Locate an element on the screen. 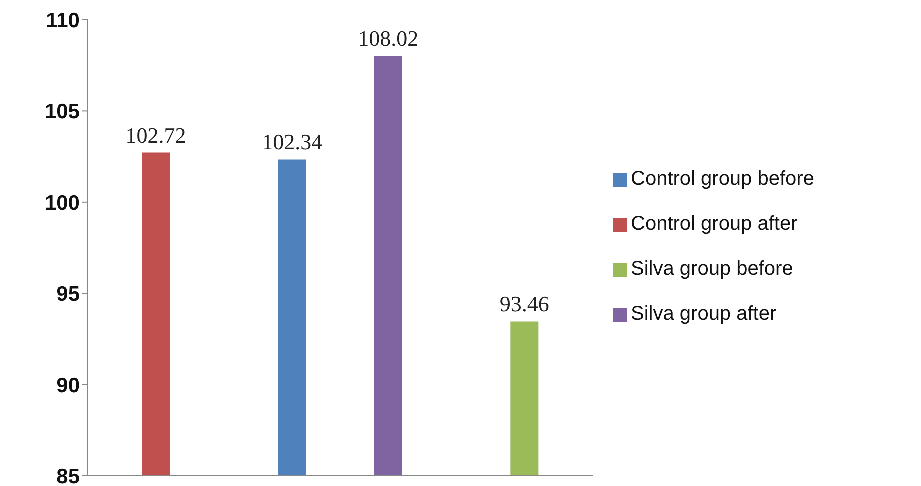 The height and width of the screenshot is (486, 921). legend-label: Silva group after is located at coordinates (704, 314).